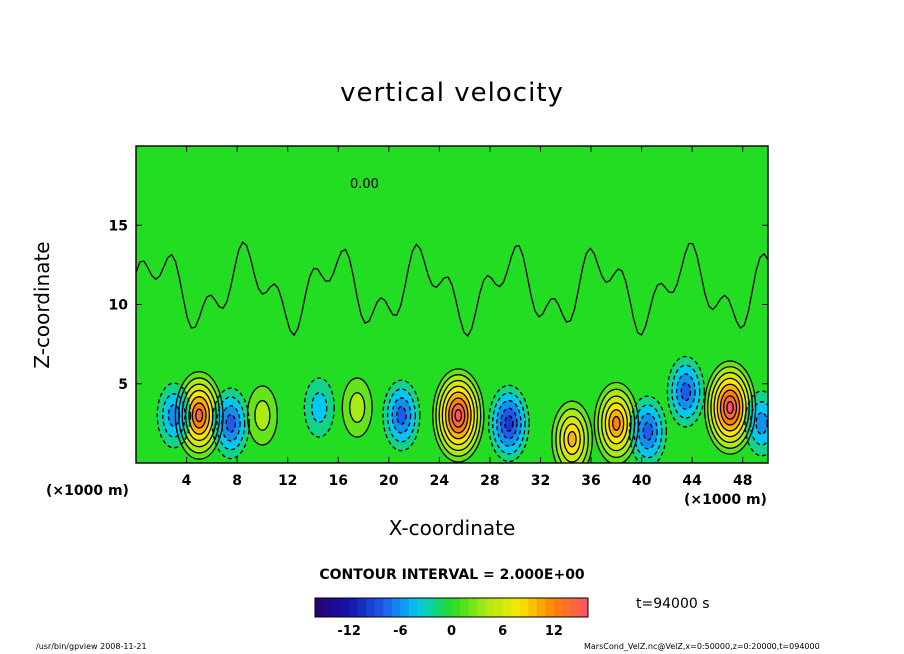  What do you see at coordinates (489, 481) in the screenshot?
I see `x-tick-label: 28` at bounding box center [489, 481].